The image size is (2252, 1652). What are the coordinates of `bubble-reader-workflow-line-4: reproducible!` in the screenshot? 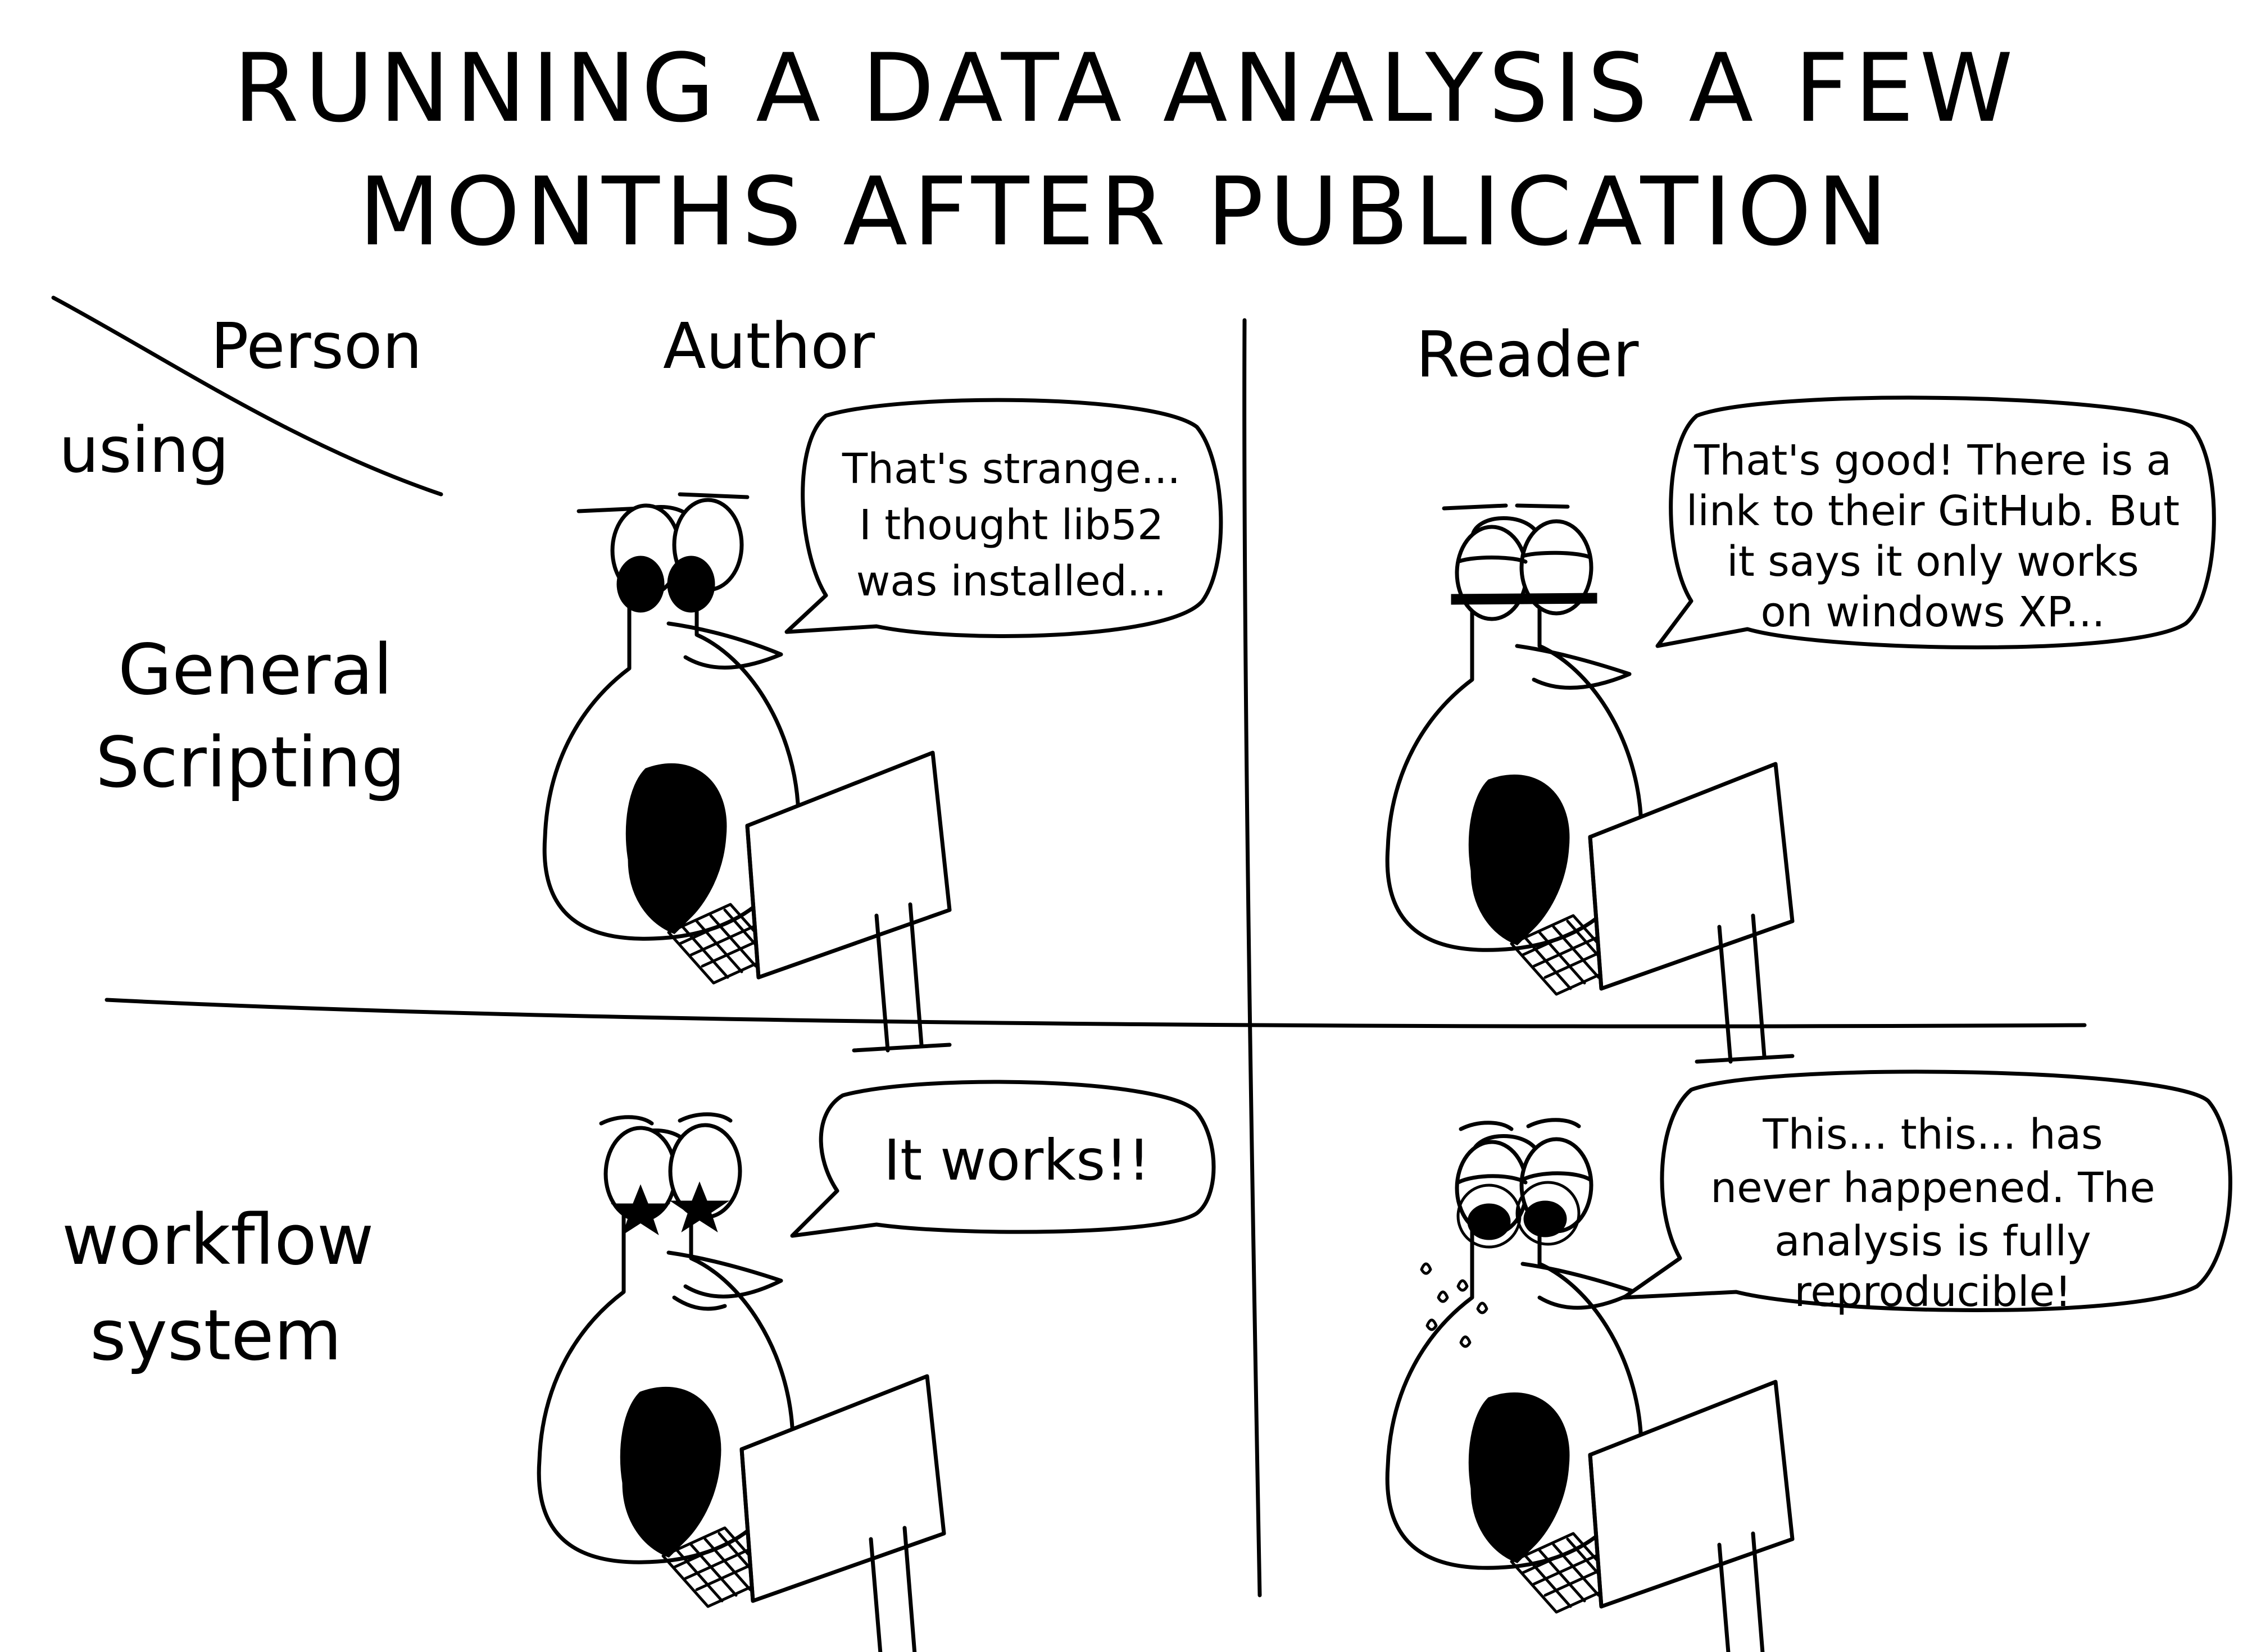 It's located at (1932, 1292).